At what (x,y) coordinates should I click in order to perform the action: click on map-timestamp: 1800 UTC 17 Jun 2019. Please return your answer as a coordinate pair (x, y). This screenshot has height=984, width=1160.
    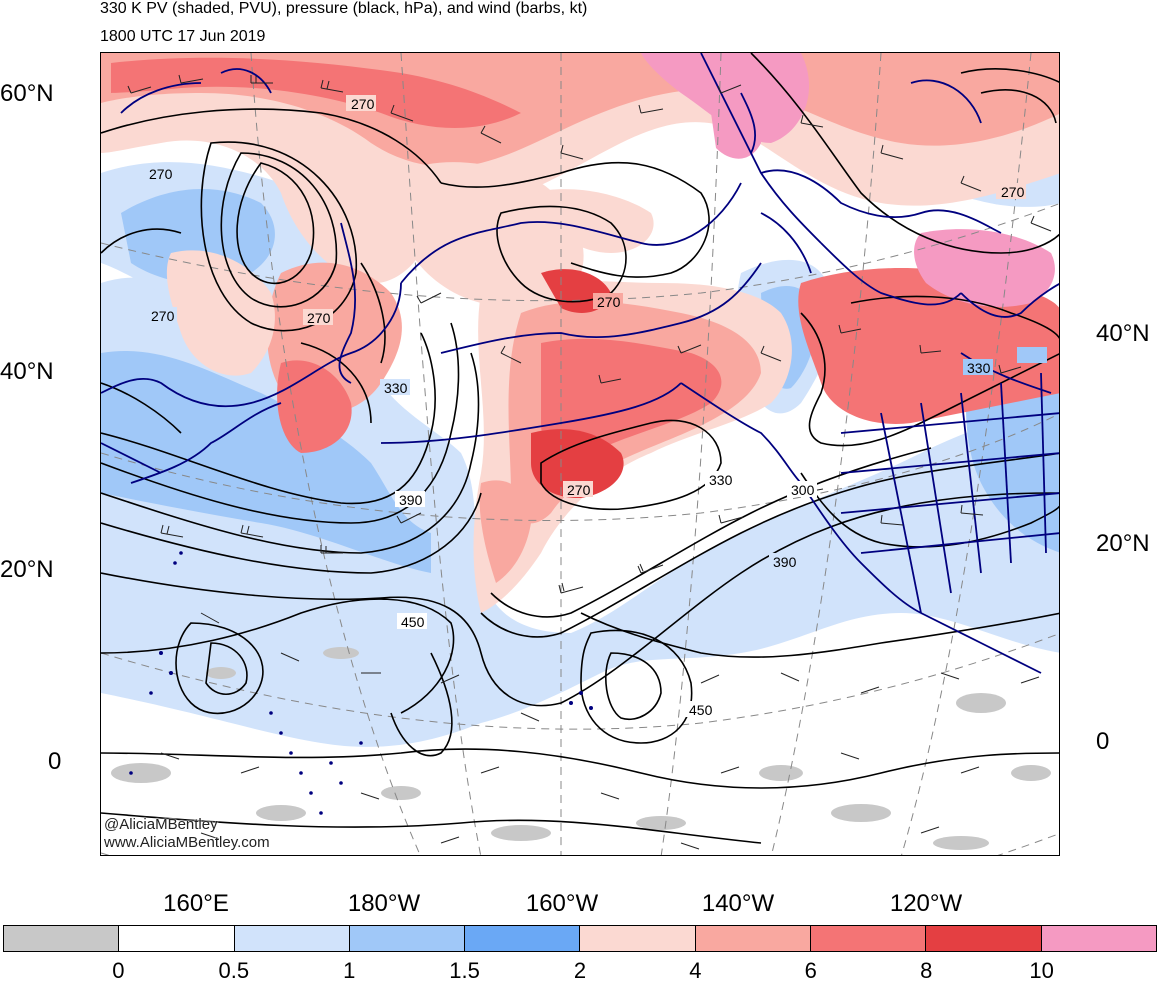
    Looking at the image, I should click on (183, 36).